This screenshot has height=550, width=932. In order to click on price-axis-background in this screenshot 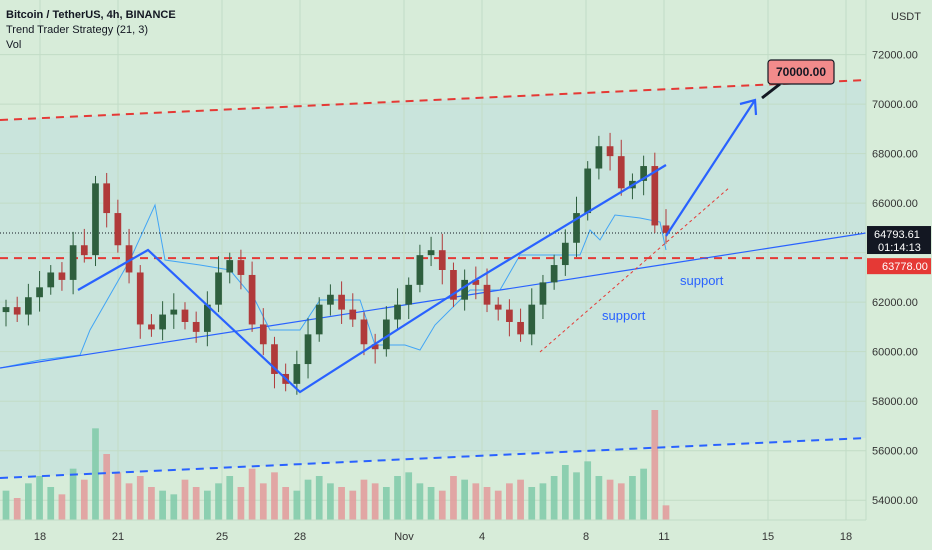, I will do `click(899, 275)`.